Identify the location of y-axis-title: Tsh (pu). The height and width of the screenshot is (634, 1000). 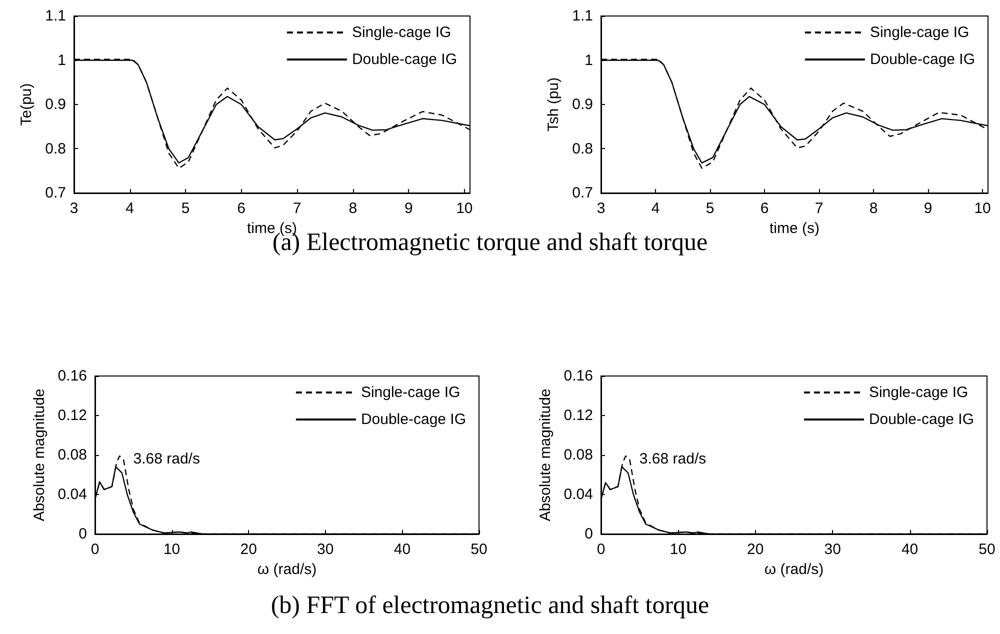
(553, 104).